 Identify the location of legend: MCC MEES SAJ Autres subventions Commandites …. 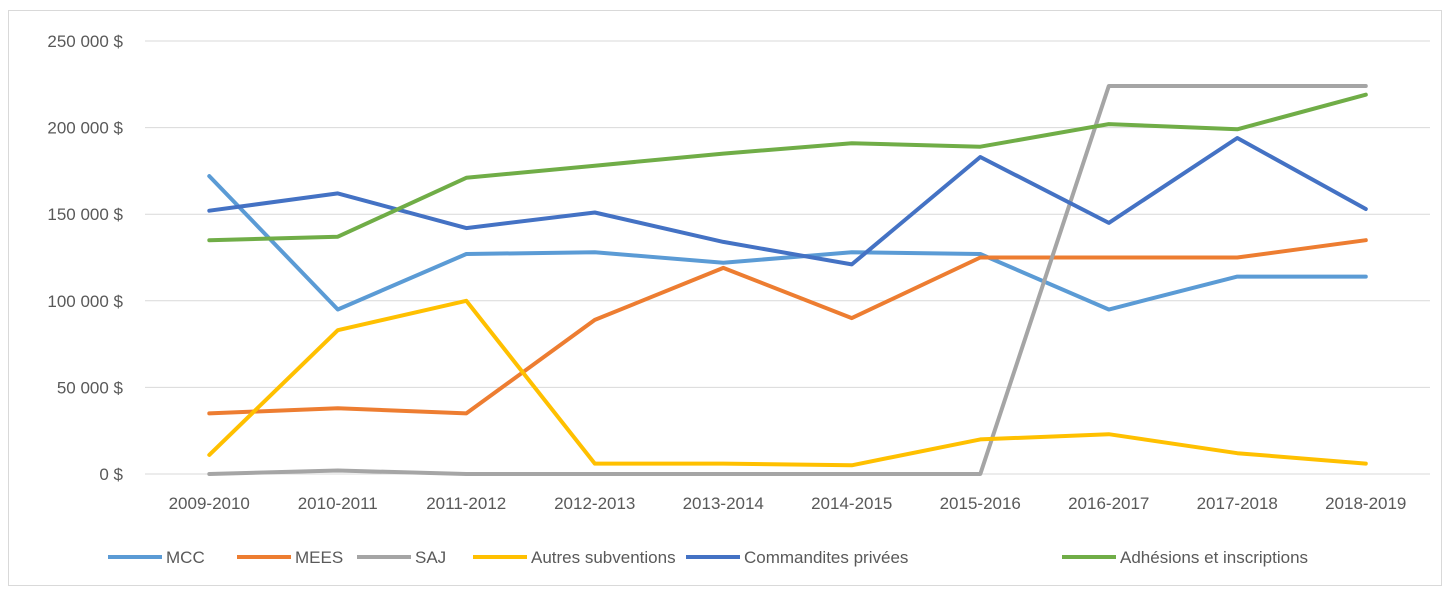
(708, 557).